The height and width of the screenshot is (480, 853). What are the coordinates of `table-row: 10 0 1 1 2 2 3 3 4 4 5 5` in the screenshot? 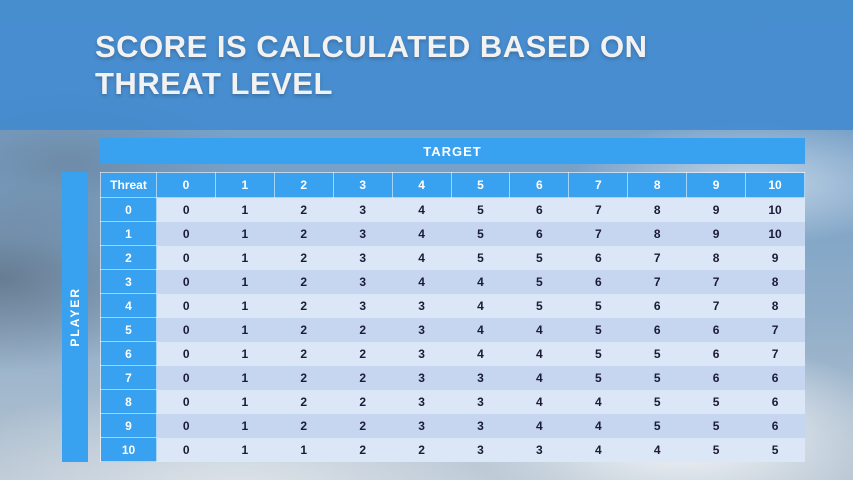 It's located at (452, 449).